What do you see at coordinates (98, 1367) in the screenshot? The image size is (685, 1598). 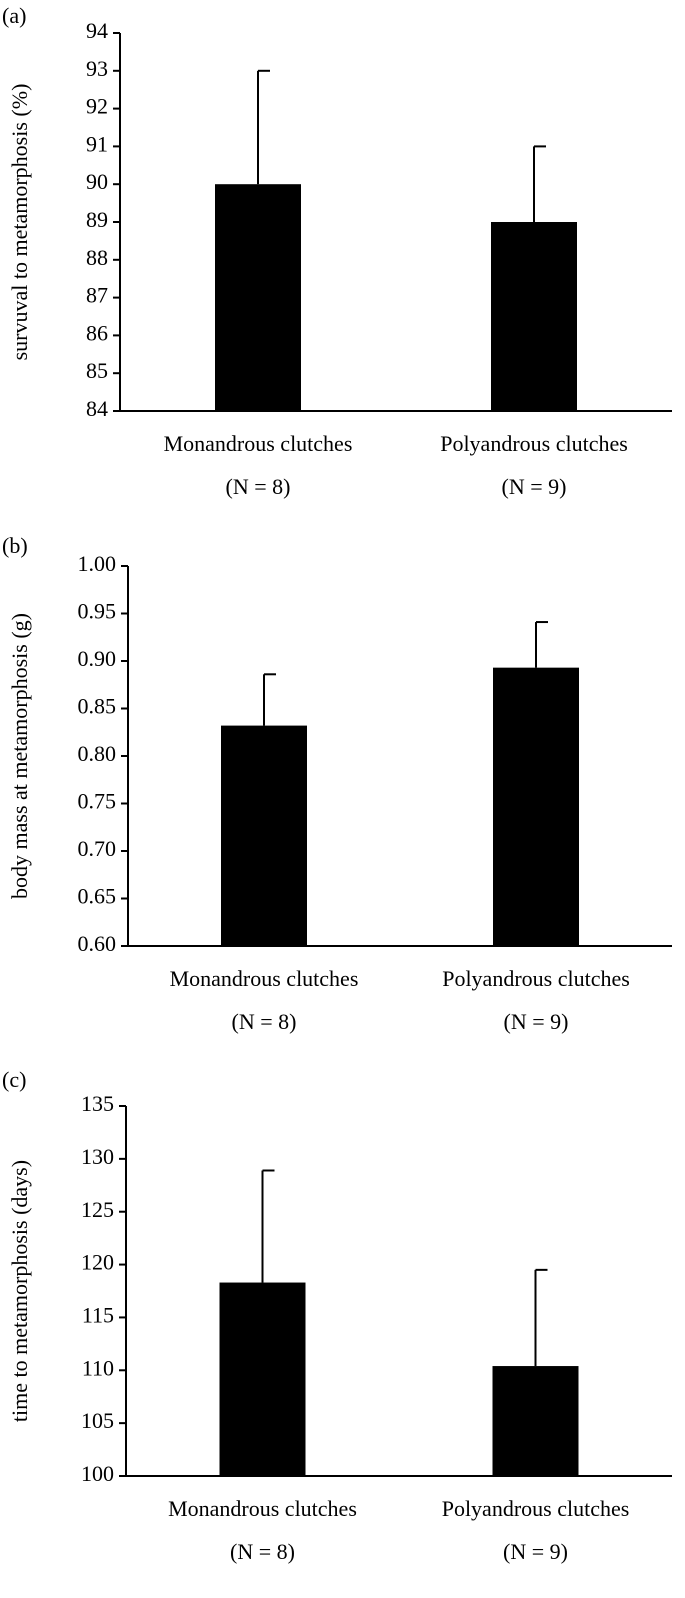 I see `y-tick-label: 110` at bounding box center [98, 1367].